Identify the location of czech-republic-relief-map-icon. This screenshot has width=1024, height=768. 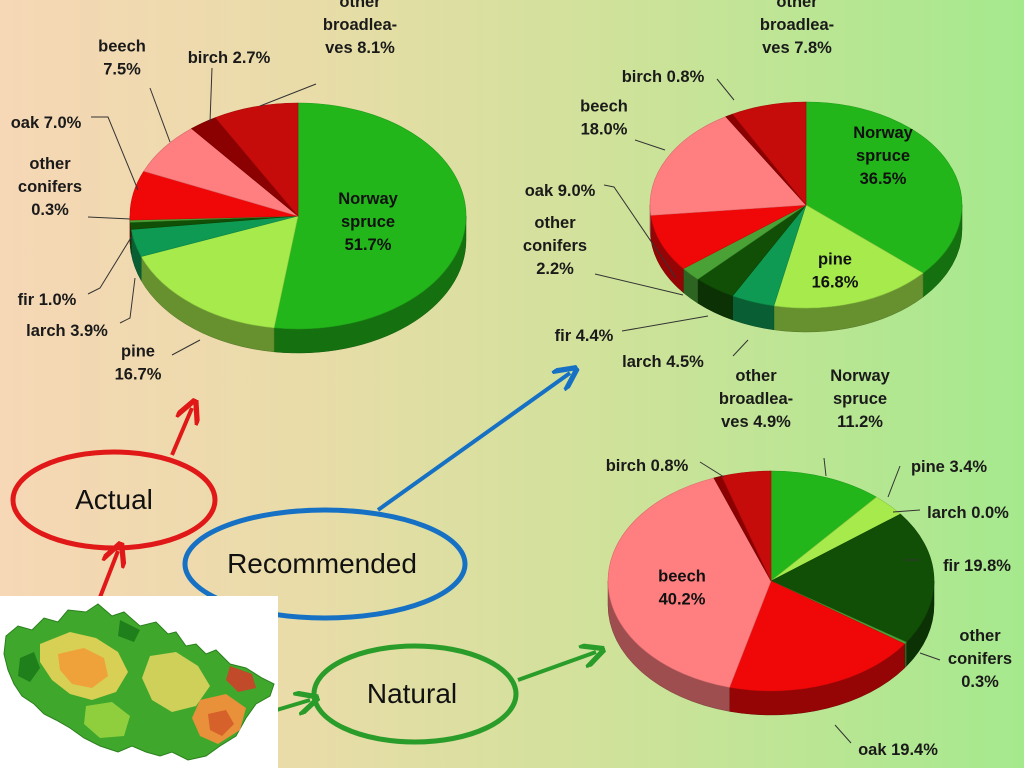
(139, 682).